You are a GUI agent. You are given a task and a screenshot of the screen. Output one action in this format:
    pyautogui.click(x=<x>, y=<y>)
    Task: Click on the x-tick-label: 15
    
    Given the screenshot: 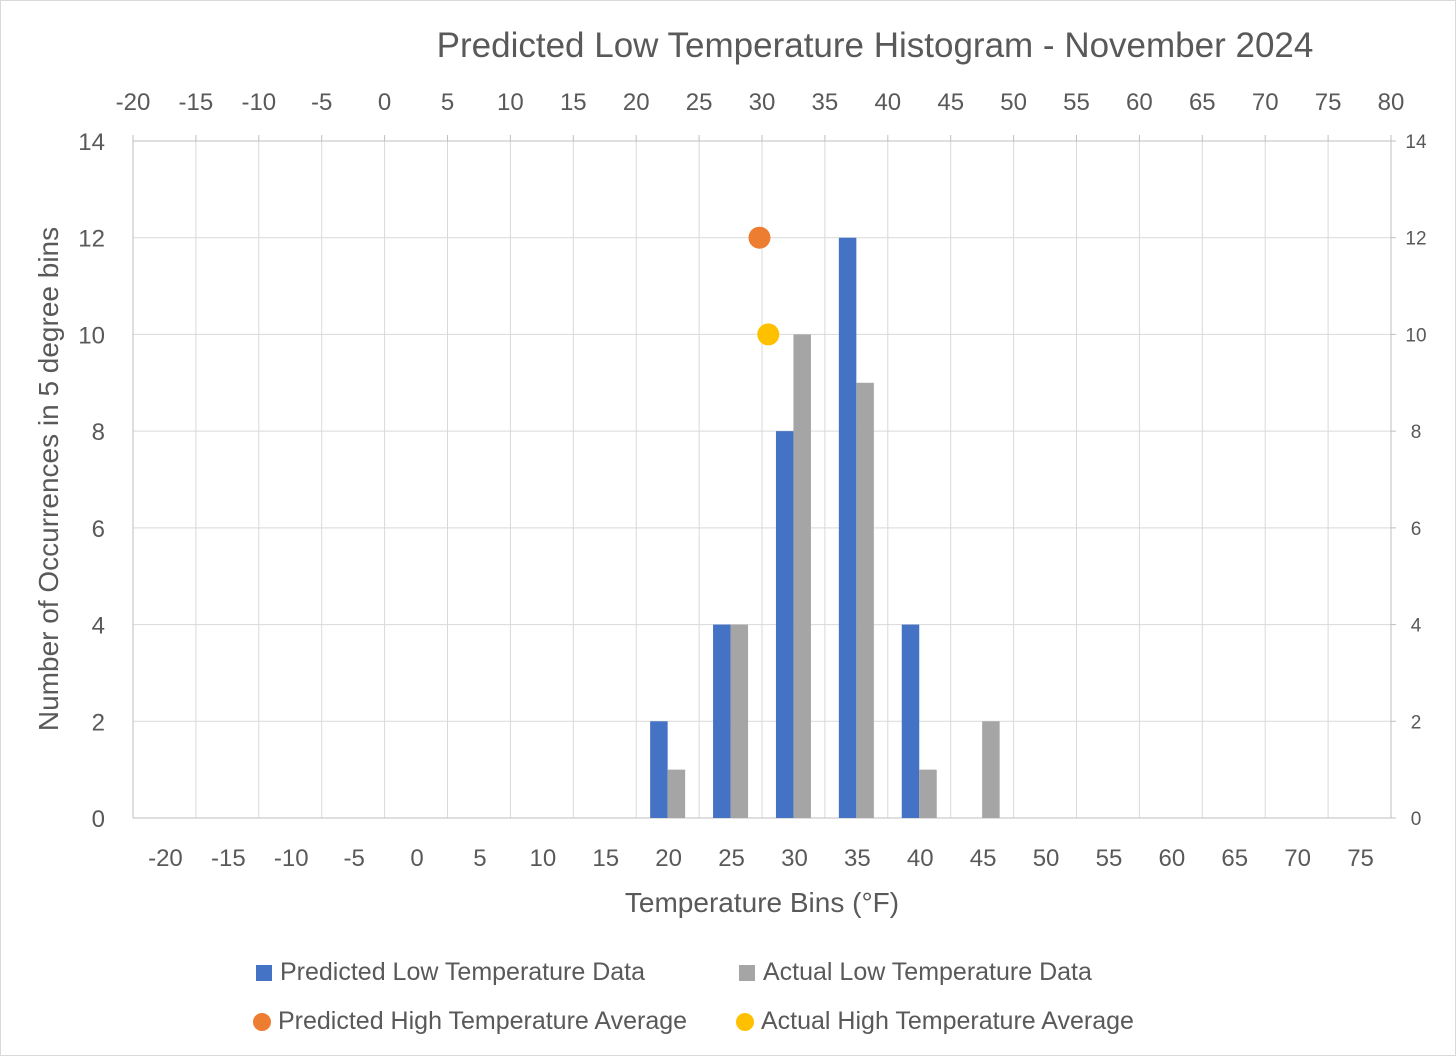 What is the action you would take?
    pyautogui.click(x=605, y=858)
    